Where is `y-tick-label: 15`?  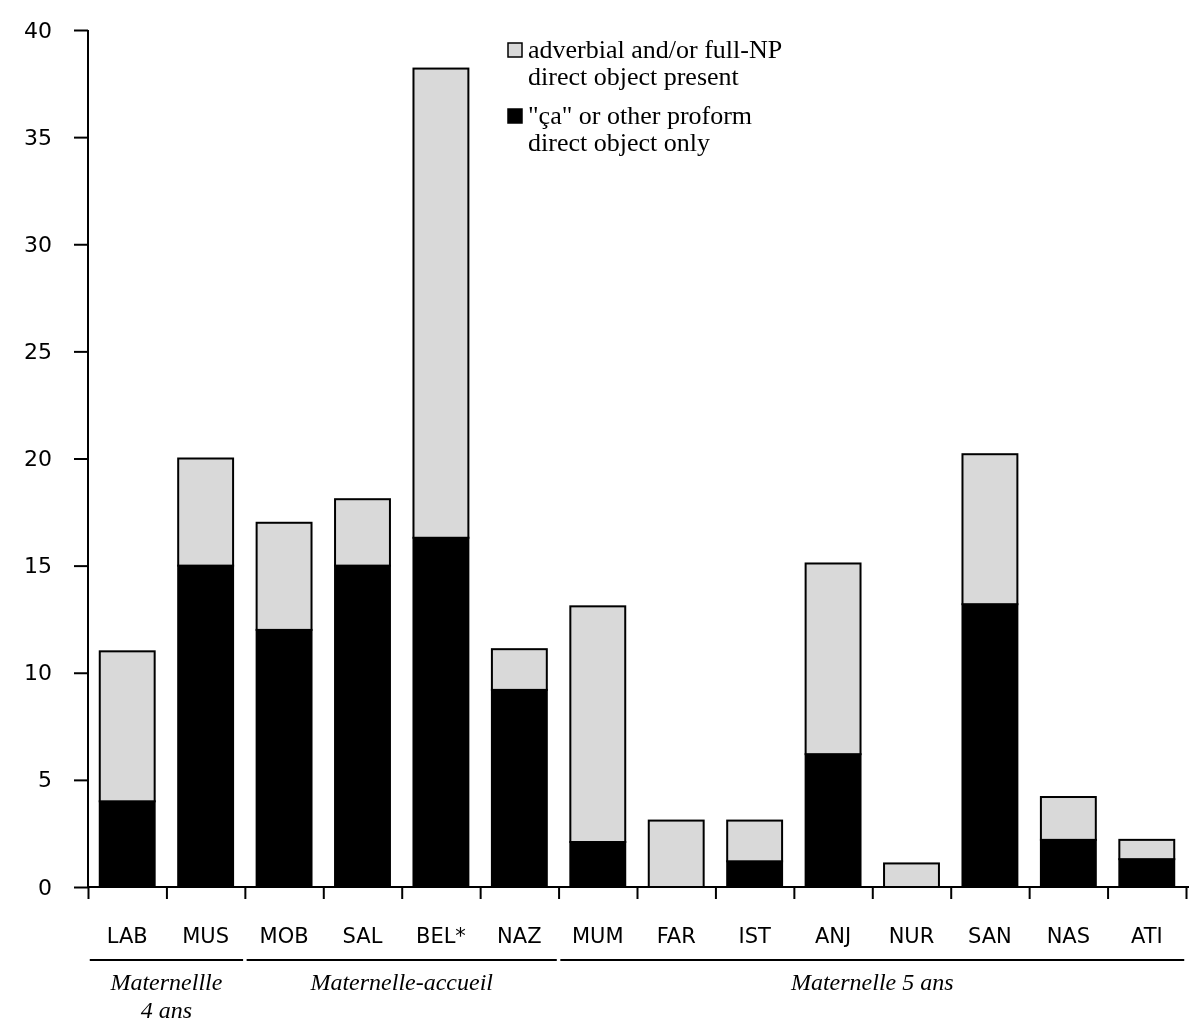
y-tick-label: 15 is located at coordinates (38, 566).